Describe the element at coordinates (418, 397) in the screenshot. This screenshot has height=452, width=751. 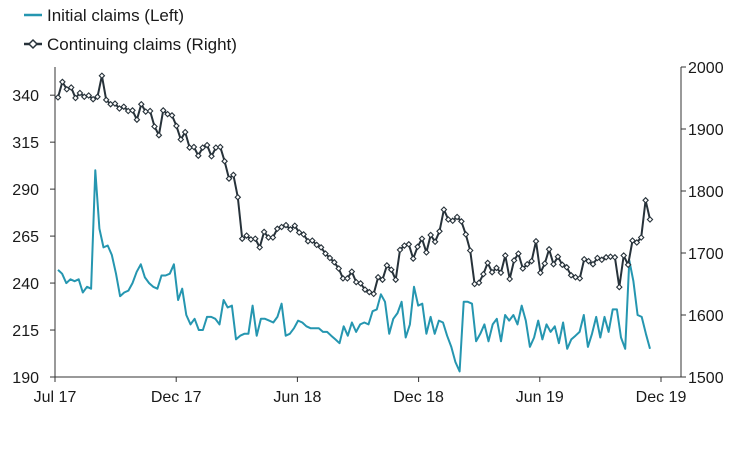
I see `x-tick-label: Dec 18` at that location.